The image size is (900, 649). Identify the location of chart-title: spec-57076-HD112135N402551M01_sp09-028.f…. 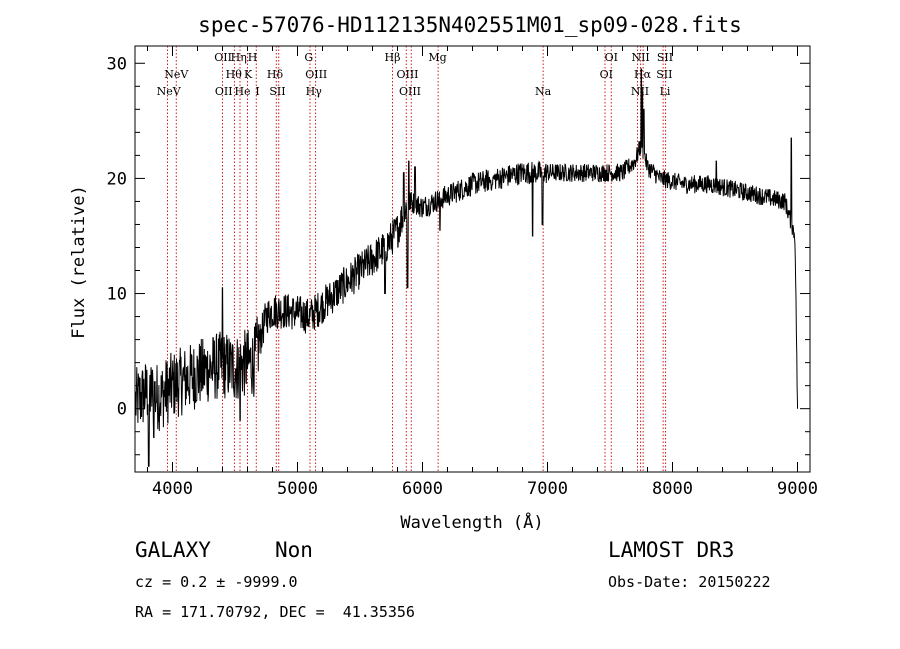
(470, 25).